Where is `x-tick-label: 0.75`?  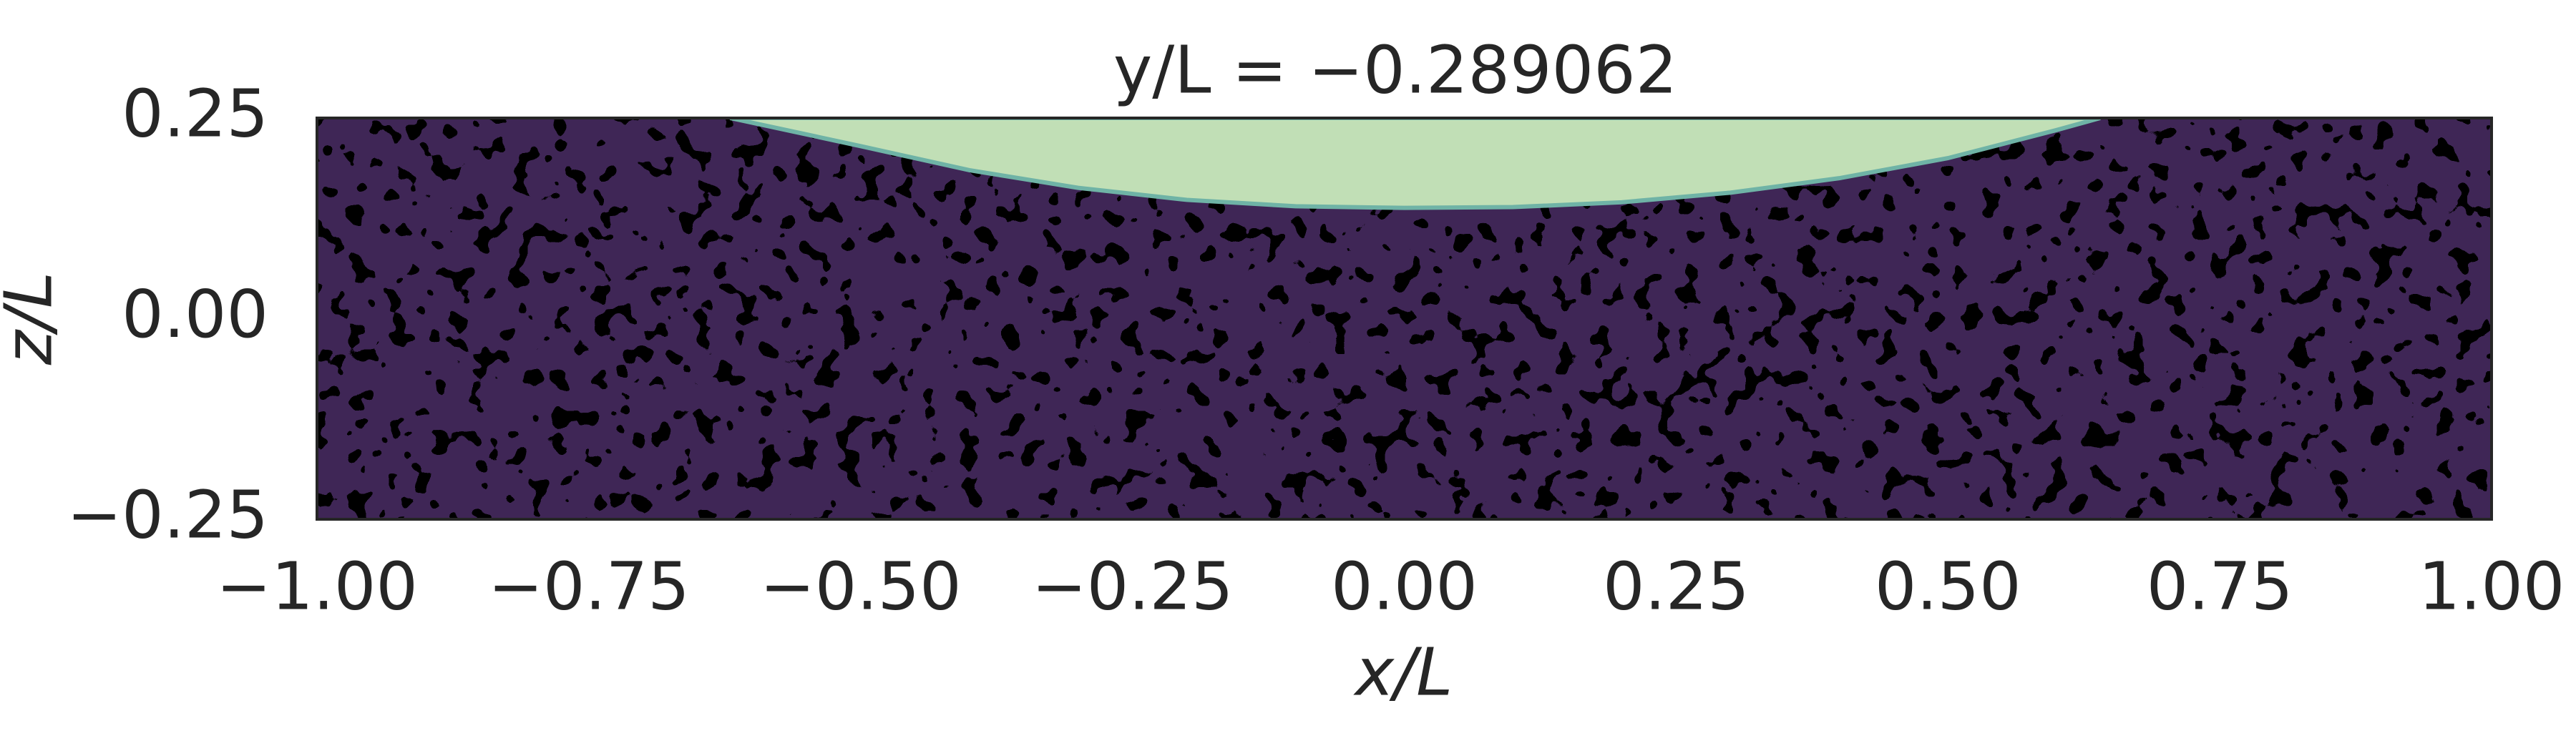 x-tick-label: 0.75 is located at coordinates (2220, 586).